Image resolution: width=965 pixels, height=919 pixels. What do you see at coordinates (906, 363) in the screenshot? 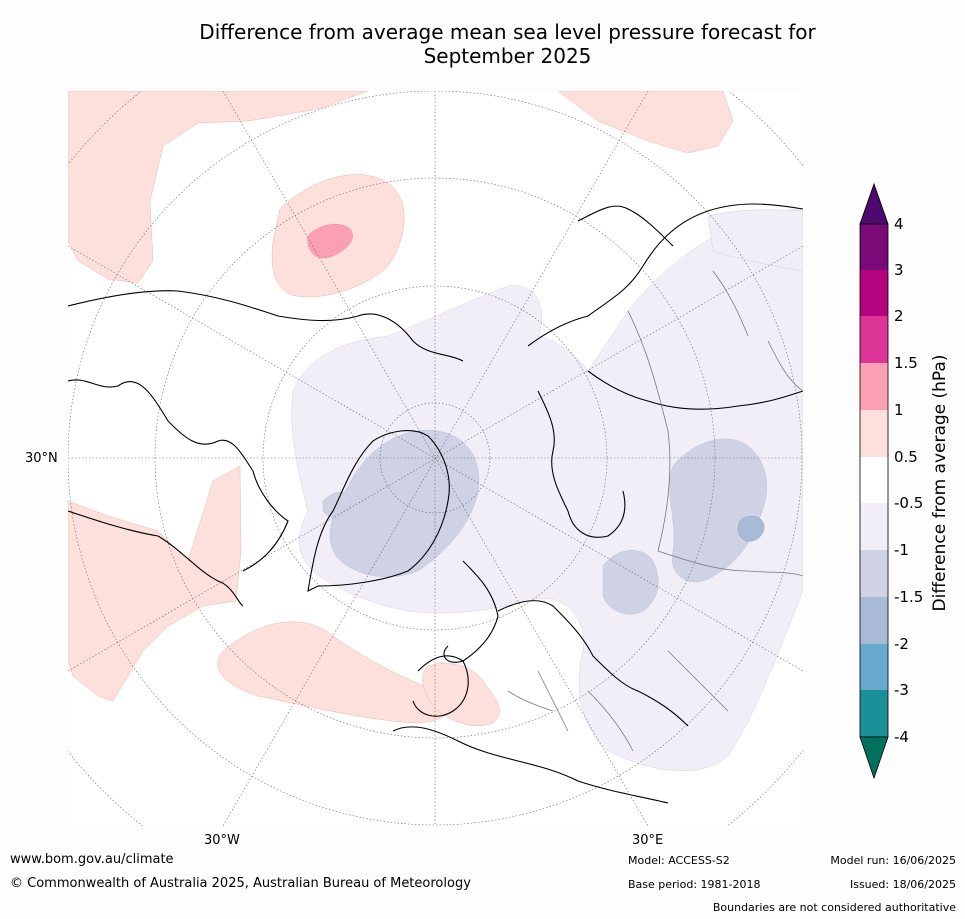
I see `colorbar-tick: 1.5` at bounding box center [906, 363].